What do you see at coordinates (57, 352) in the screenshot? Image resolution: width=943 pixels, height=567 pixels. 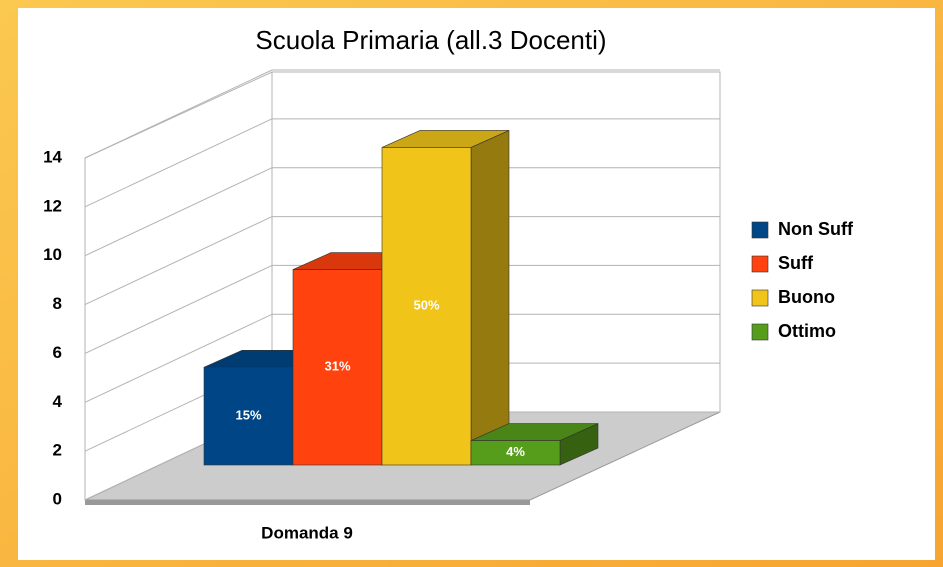 I see `y-tick-label: 6` at bounding box center [57, 352].